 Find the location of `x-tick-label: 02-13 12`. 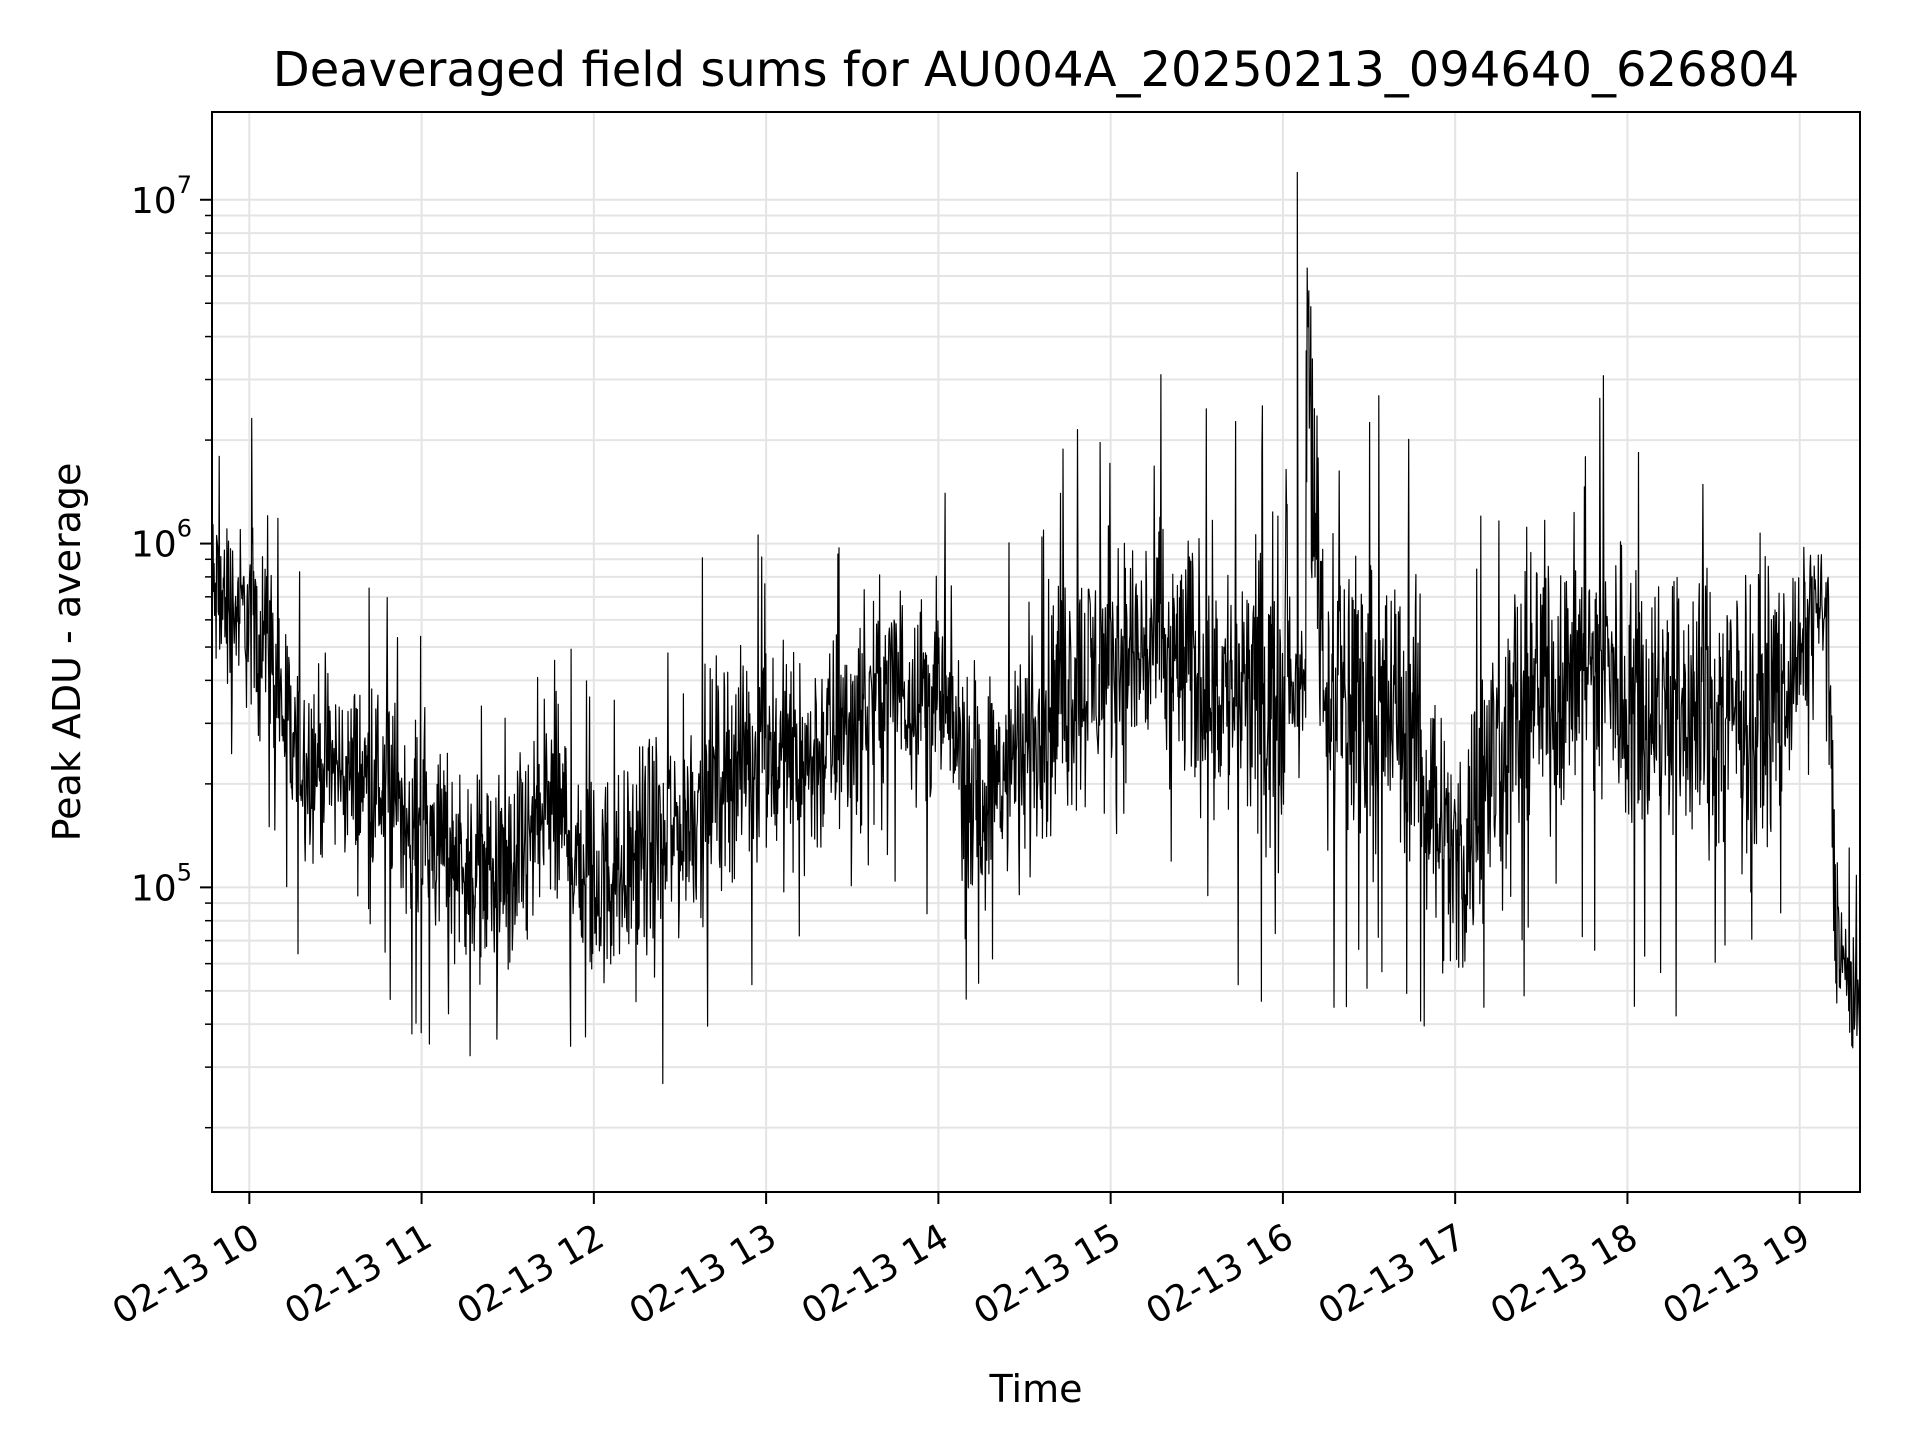

x-tick-label: 02-13 12 is located at coordinates (530, 1274).